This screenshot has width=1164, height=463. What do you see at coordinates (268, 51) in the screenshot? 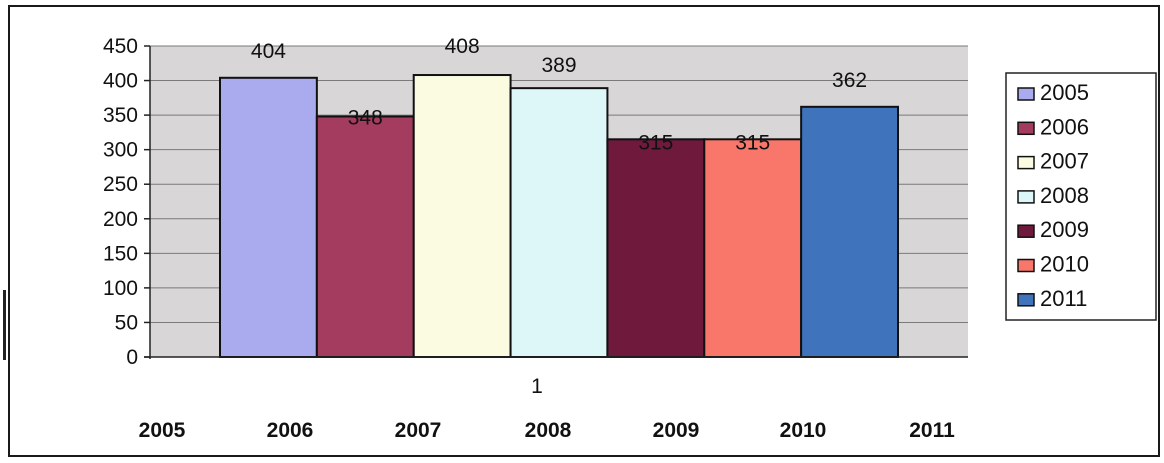
I see `data-label-2005: 404` at bounding box center [268, 51].